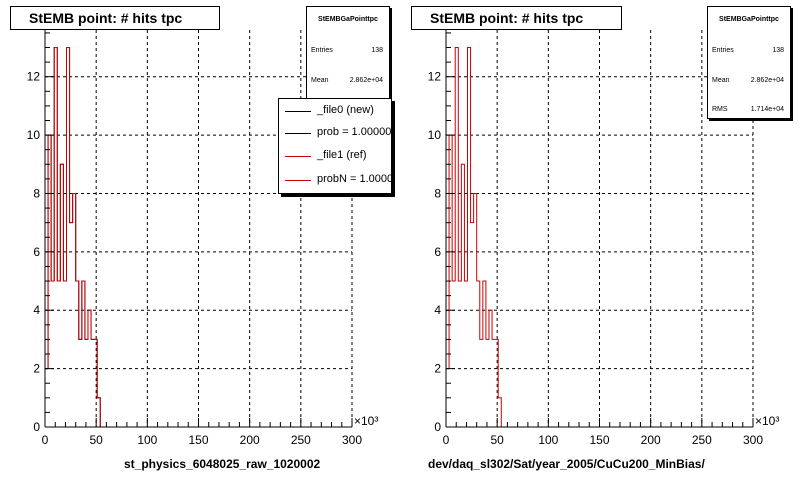 This screenshot has height=480, width=800. Describe the element at coordinates (720, 109) in the screenshot. I see `right-stats-rms-label: RMS` at that location.